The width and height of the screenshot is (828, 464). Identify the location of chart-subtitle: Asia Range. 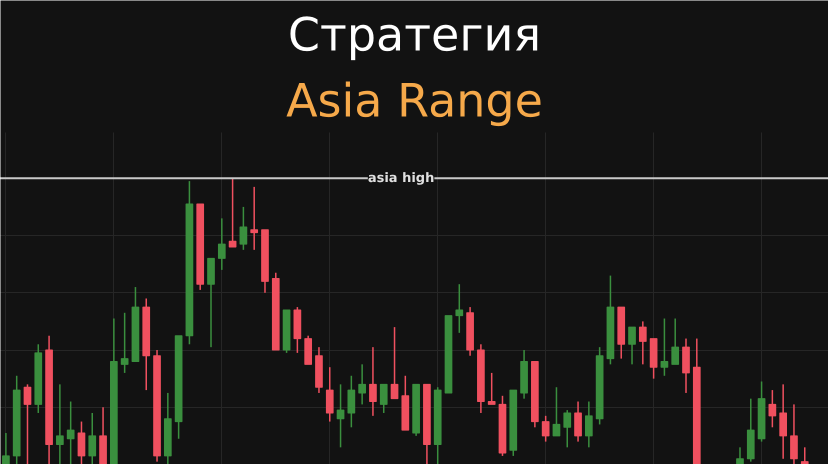
(414, 101).